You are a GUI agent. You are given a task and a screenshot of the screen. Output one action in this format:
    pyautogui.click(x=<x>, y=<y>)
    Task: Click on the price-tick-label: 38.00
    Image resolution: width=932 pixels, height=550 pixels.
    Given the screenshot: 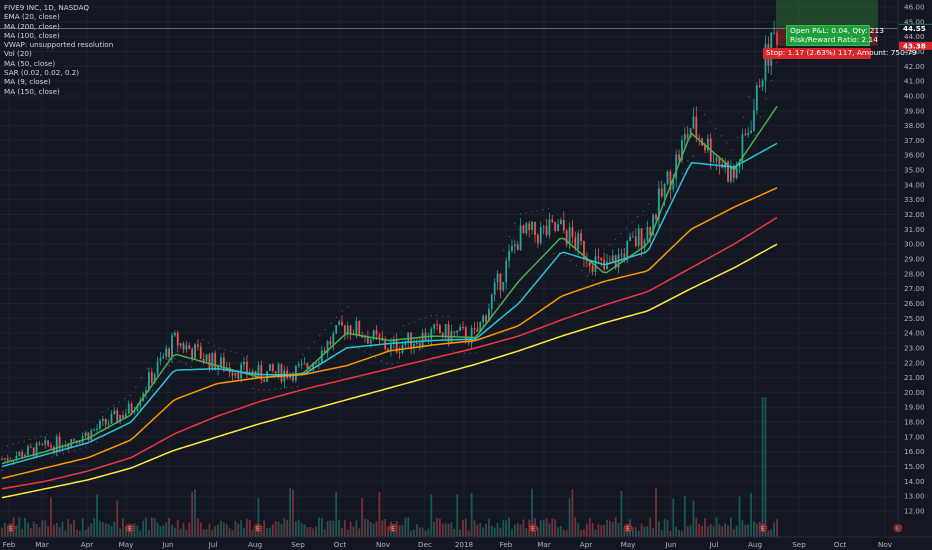 What is the action you would take?
    pyautogui.click(x=914, y=125)
    